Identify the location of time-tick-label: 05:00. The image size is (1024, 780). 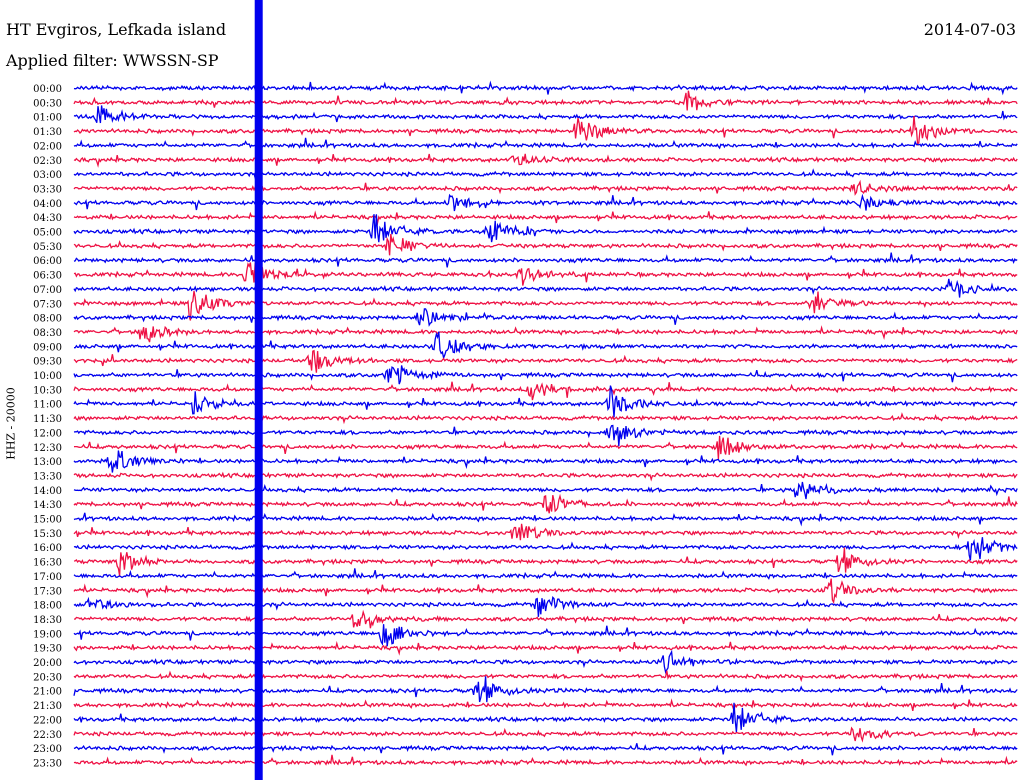
(47, 233).